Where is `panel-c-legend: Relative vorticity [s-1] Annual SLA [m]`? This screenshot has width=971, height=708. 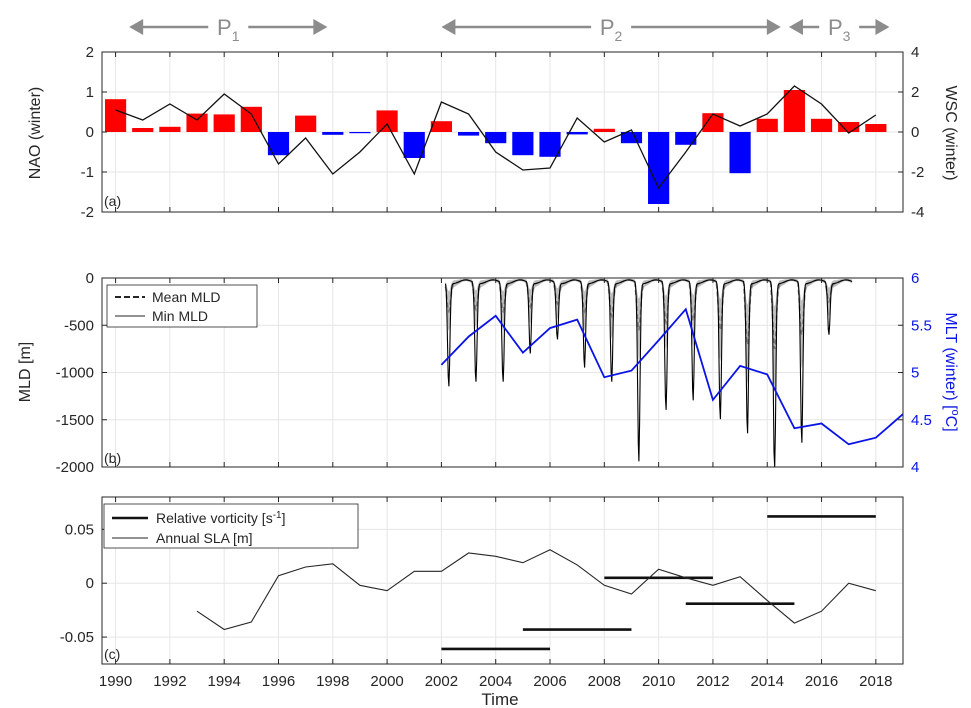 panel-c-legend: Relative vorticity [s-1] Annual SLA [m] is located at coordinates (231, 526).